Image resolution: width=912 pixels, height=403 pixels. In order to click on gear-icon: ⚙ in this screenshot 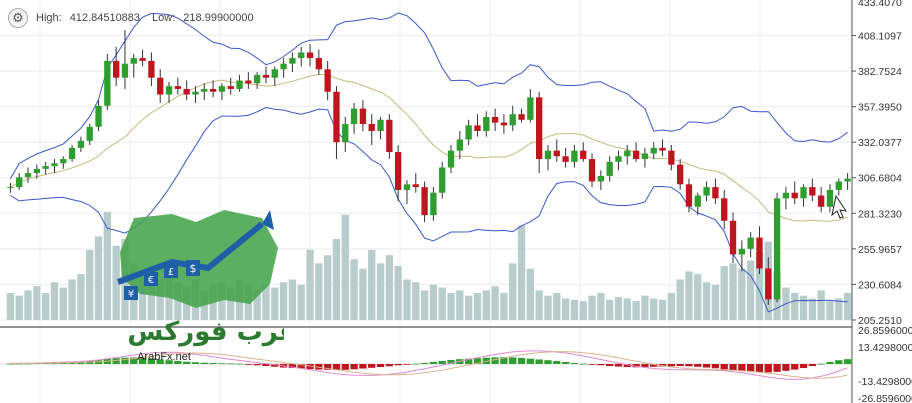, I will do `click(18, 18)`.